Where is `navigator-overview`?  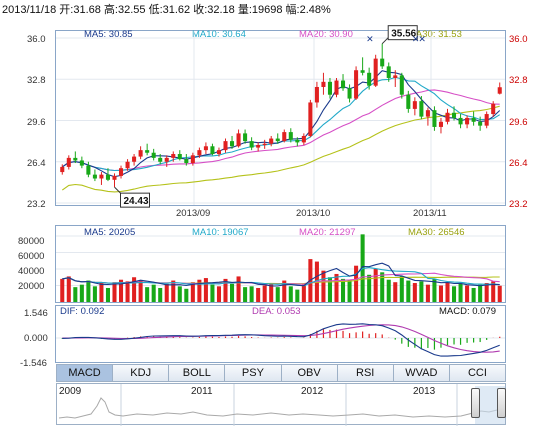
navigator-overview is located at coordinates (282, 405).